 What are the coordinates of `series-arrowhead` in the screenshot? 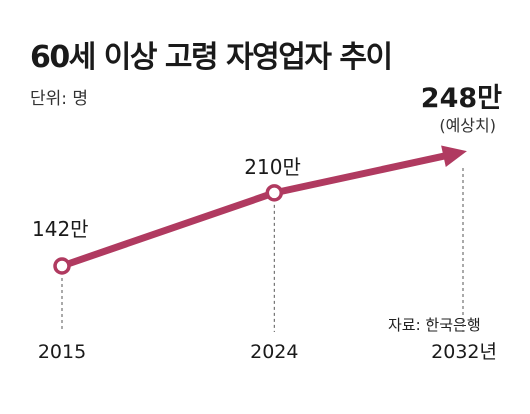 It's located at (454, 156).